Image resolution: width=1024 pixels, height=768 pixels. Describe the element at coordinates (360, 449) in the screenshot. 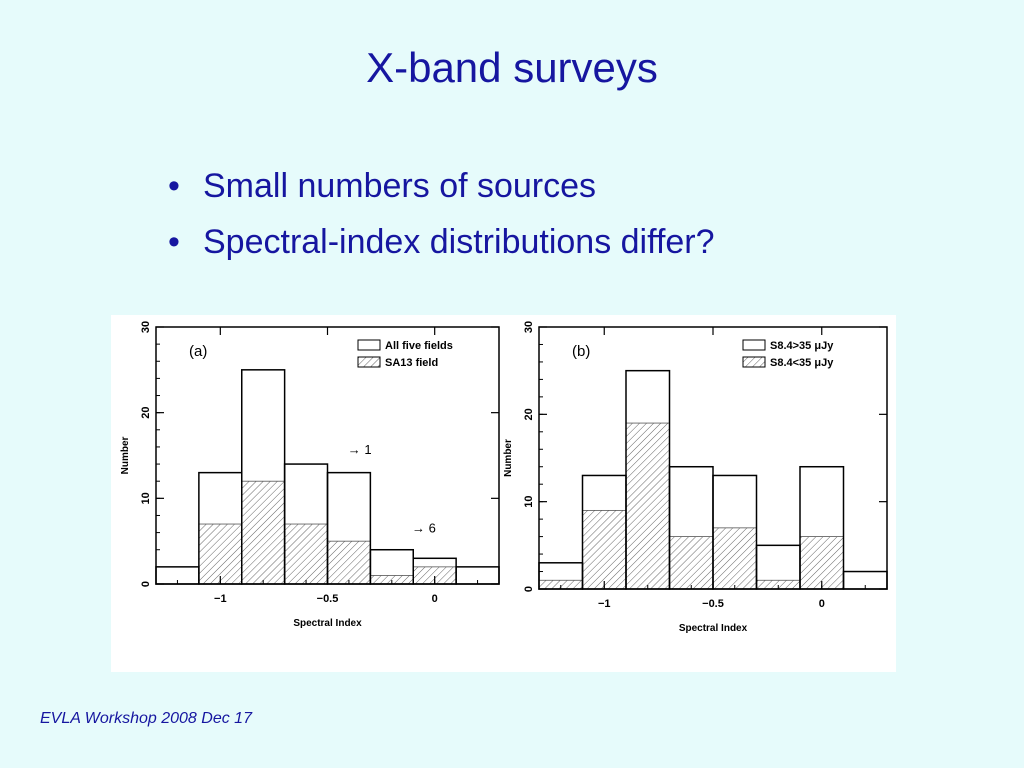

I see `annotation-text: → 1` at that location.